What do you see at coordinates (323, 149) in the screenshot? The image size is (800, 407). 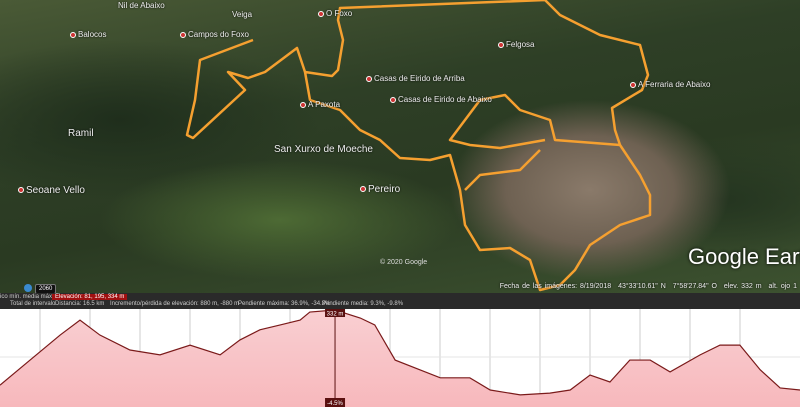 I see `place-label: San Xurxo de Moeche` at bounding box center [323, 149].